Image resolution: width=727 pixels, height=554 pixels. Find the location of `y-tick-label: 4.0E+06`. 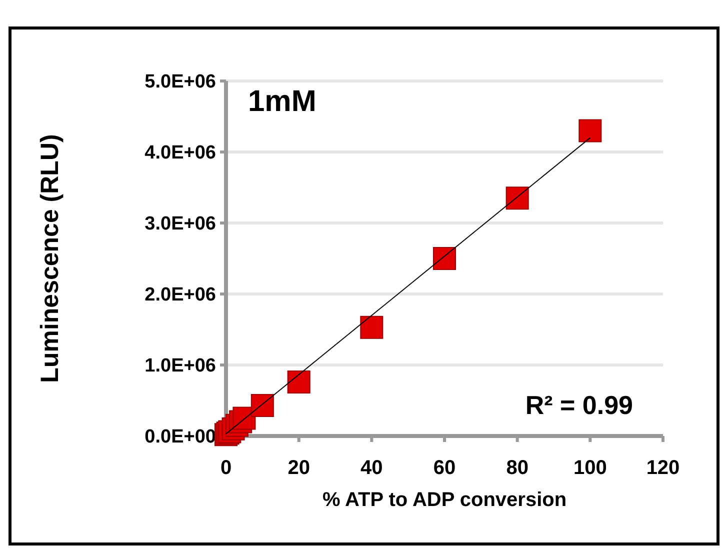

y-tick-label: 4.0E+06 is located at coordinates (180, 153).